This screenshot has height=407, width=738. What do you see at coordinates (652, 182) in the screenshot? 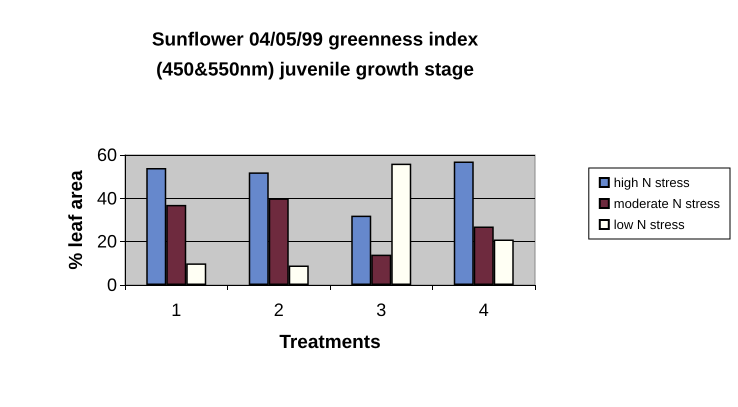
I see `legend-label: high N stress` at bounding box center [652, 182].